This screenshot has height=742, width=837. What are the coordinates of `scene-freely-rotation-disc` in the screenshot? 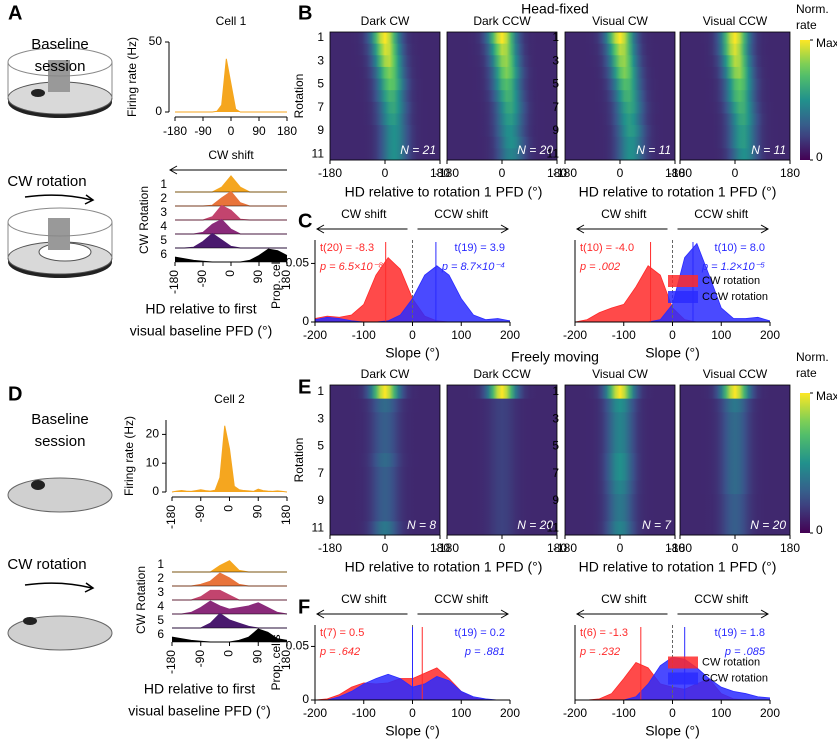 It's located at (60, 616).